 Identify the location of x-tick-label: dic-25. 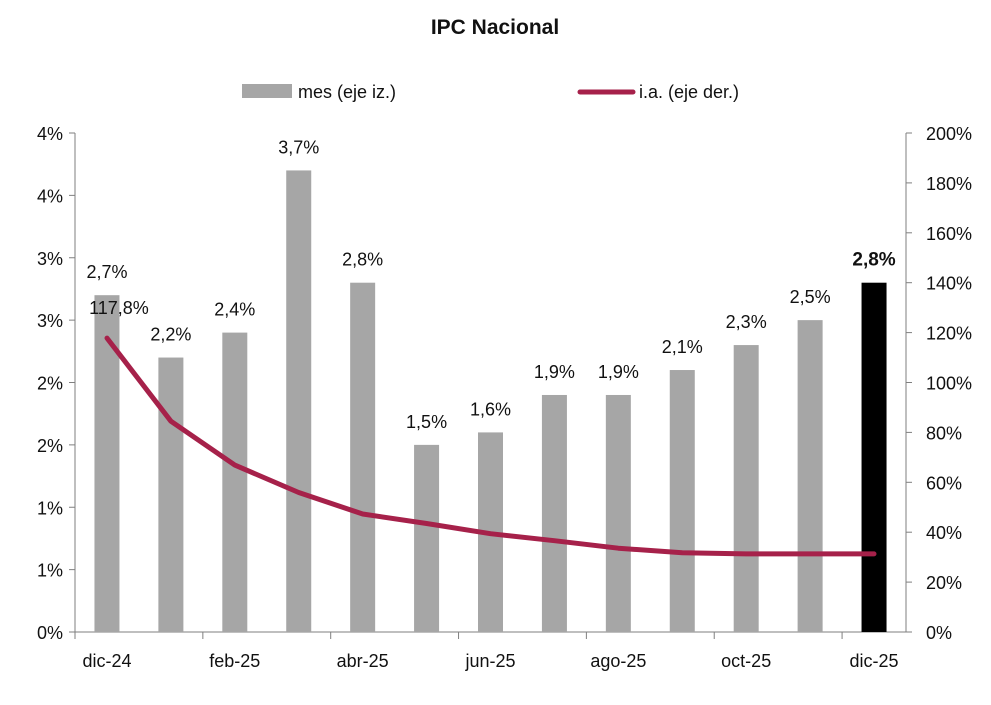
(874, 661).